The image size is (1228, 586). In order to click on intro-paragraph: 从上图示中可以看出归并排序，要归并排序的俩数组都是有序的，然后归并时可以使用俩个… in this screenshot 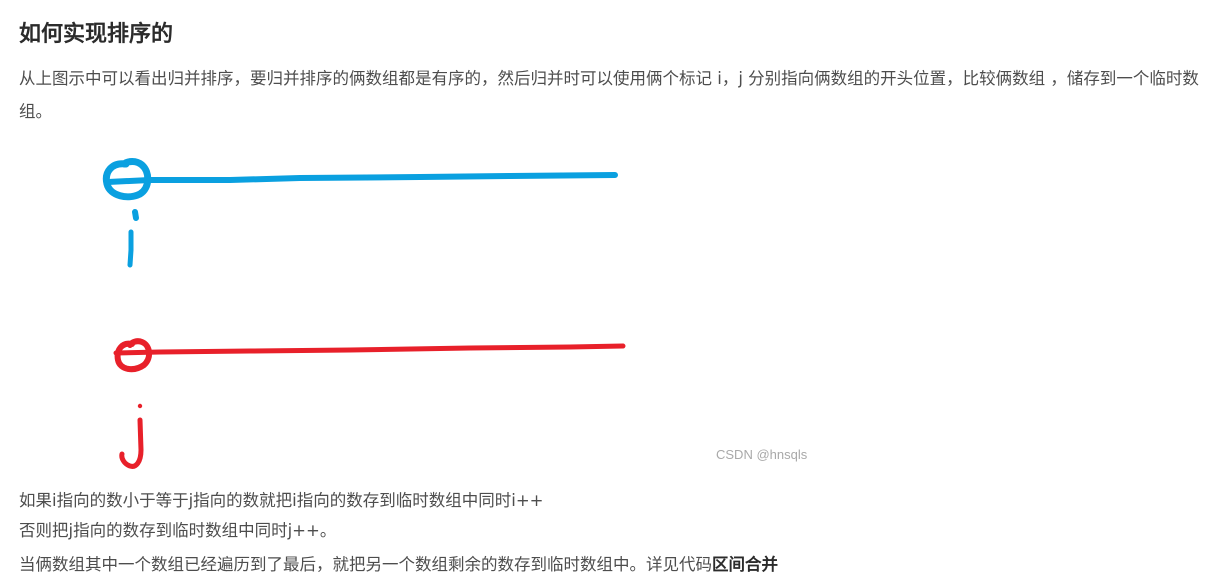, I will do `click(609, 95)`.